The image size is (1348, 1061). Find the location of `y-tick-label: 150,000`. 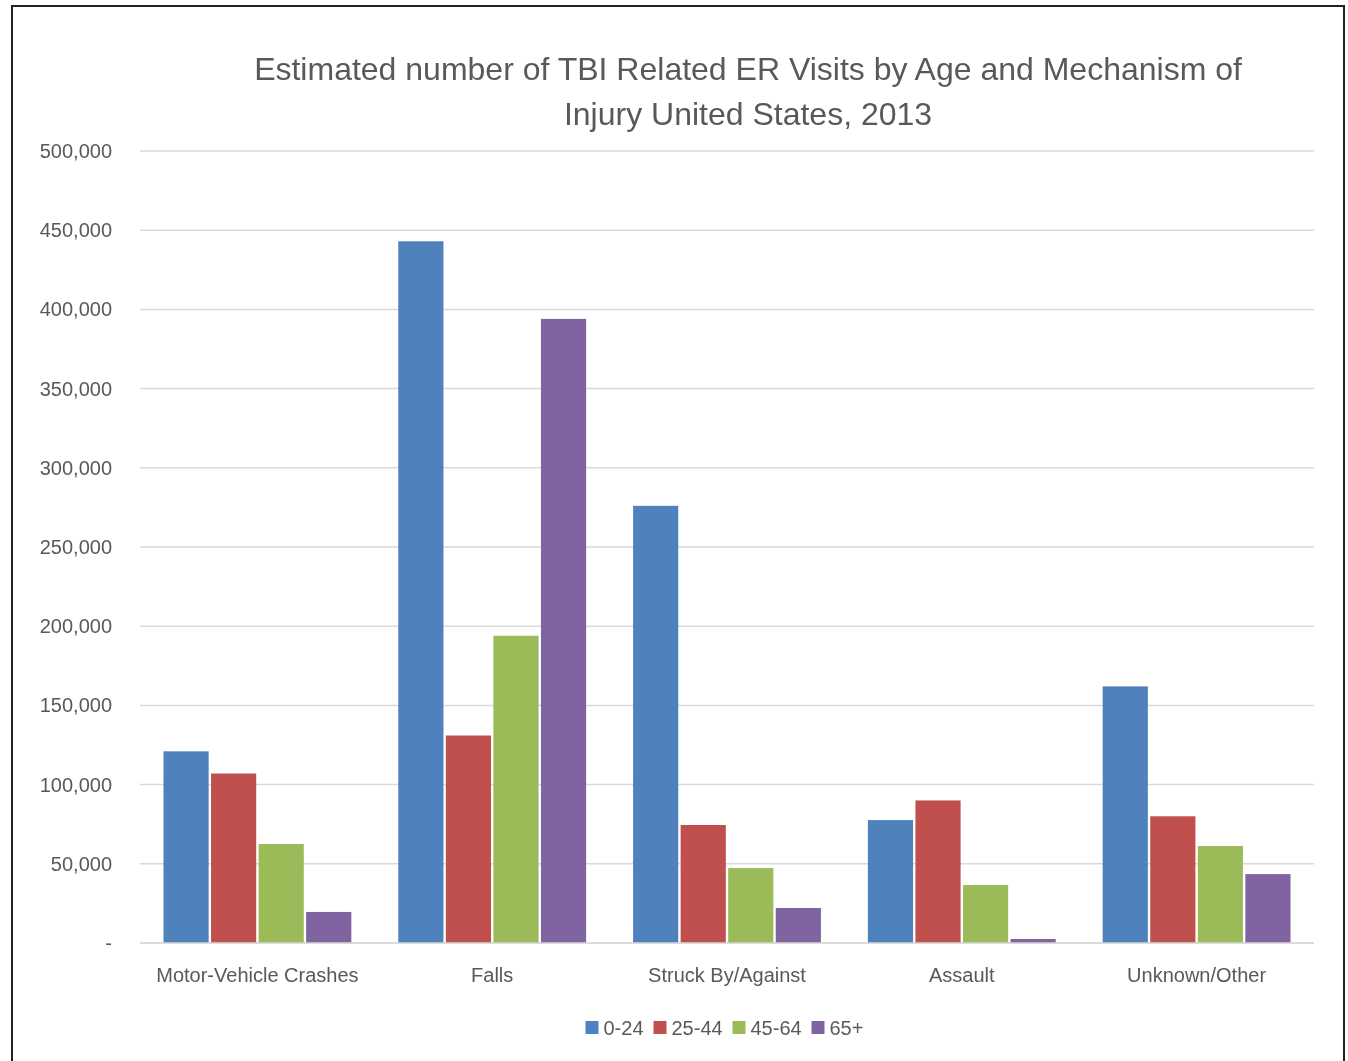

y-tick-label: 150,000 is located at coordinates (75, 705).